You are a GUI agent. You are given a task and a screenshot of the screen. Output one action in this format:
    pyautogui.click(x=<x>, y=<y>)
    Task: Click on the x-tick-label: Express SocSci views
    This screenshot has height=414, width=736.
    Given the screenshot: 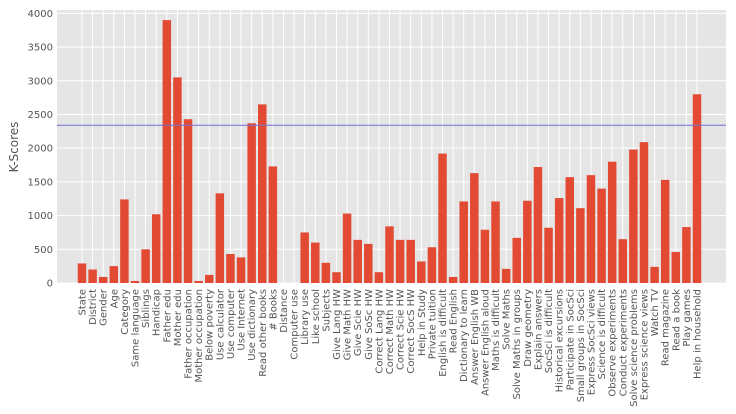 What is the action you would take?
    pyautogui.click(x=591, y=342)
    